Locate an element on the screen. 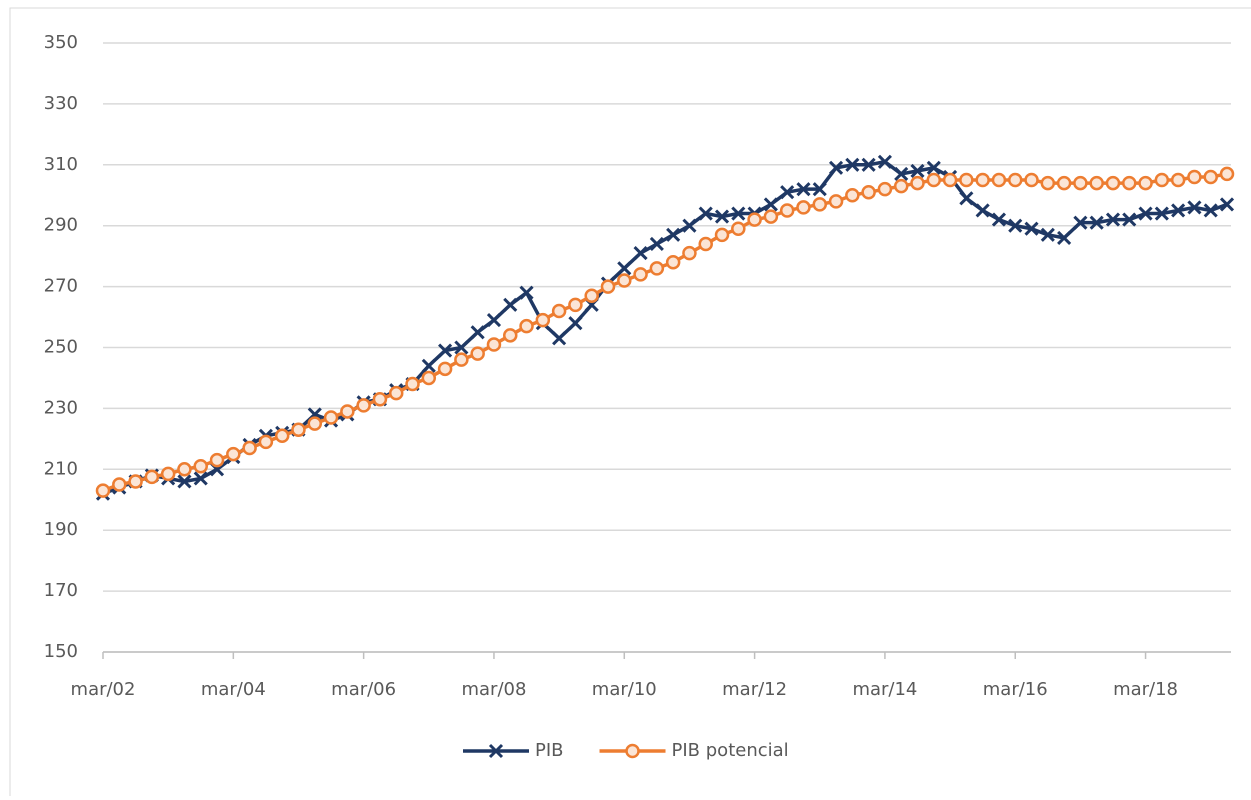 The width and height of the screenshot is (1251, 800). y-tick-label: 310 is located at coordinates (61, 164).